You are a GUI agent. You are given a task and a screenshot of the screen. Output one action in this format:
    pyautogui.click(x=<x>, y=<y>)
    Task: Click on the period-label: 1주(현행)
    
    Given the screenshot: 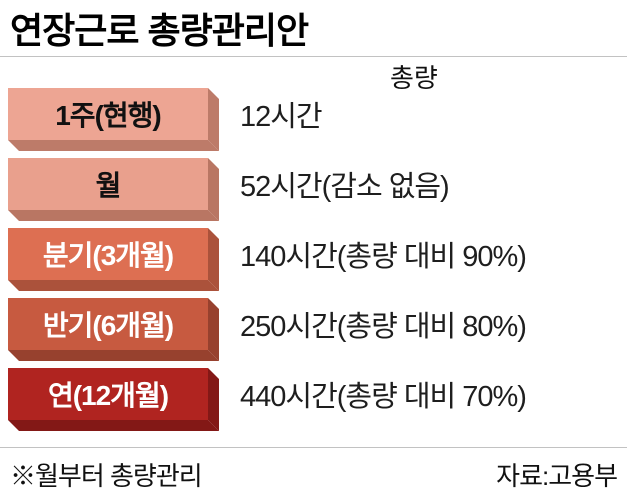 What is the action you would take?
    pyautogui.click(x=108, y=115)
    